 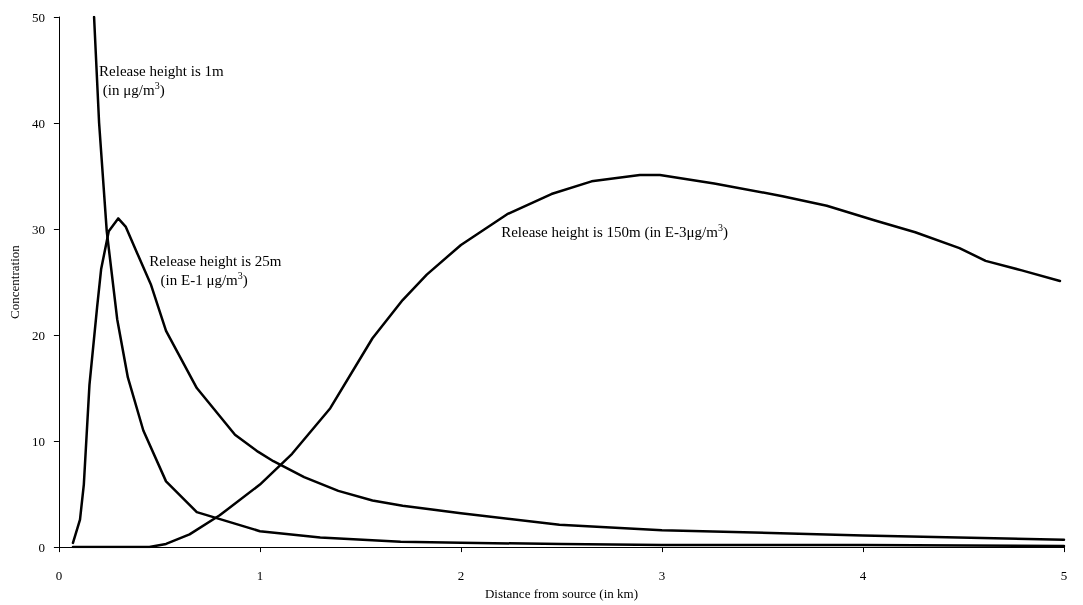 What do you see at coordinates (38, 123) in the screenshot?
I see `y-tick-label: 40` at bounding box center [38, 123].